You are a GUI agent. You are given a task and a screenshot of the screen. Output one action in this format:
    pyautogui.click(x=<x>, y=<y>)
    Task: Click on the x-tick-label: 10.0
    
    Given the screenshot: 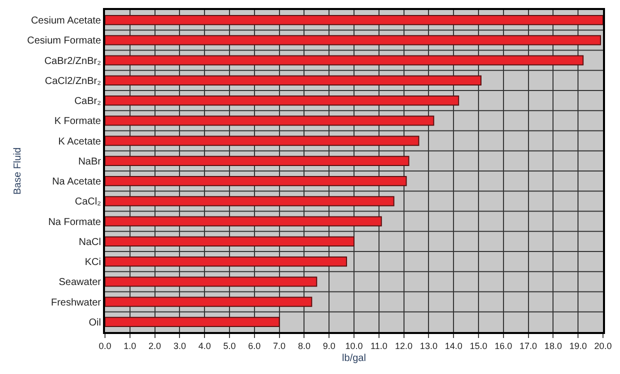 What is the action you would take?
    pyautogui.click(x=354, y=345)
    